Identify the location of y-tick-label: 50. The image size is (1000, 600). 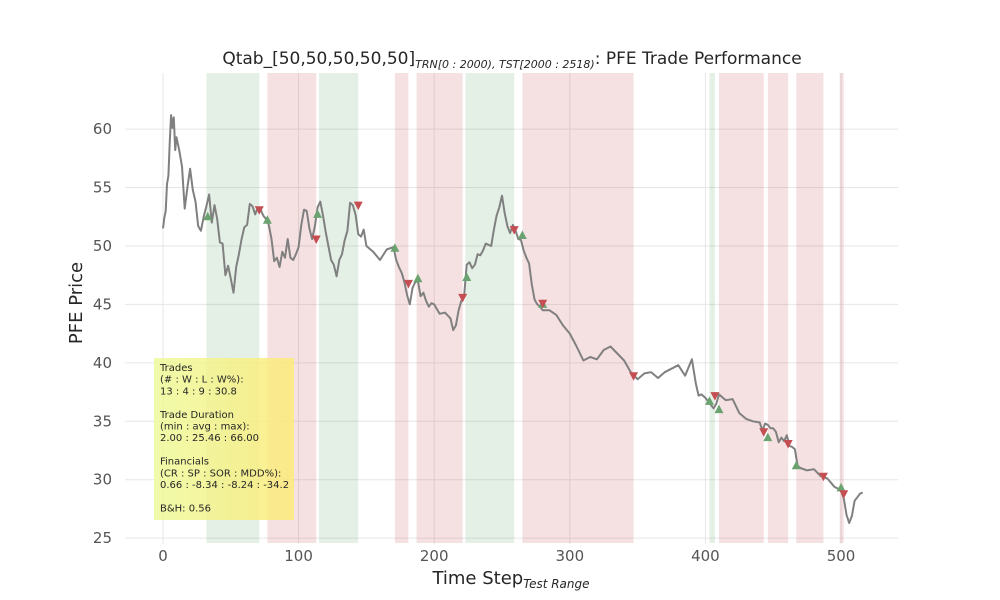
(102, 246).